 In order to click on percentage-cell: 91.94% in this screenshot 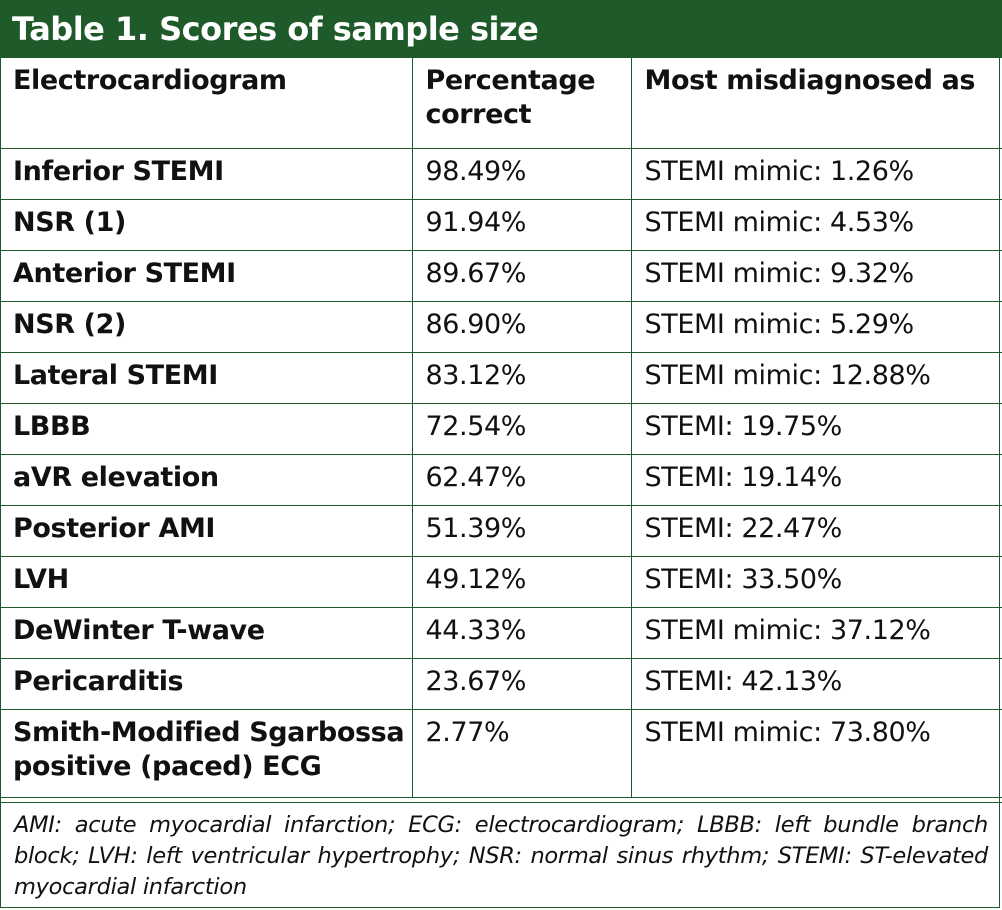, I will do `click(521, 224)`.